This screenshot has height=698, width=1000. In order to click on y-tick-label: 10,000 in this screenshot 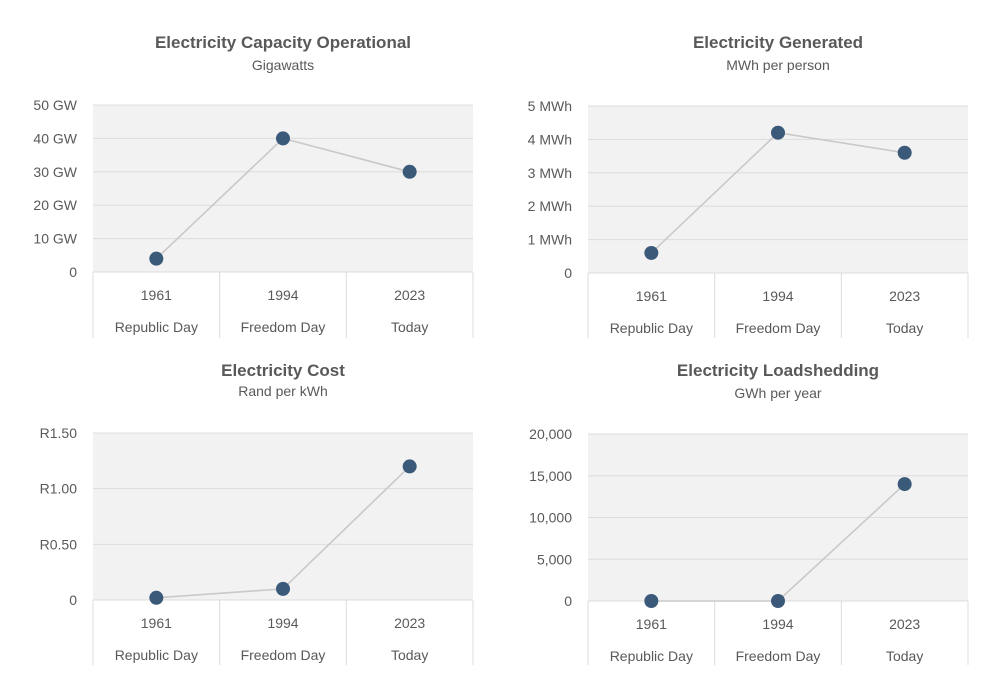, I will do `click(550, 518)`.